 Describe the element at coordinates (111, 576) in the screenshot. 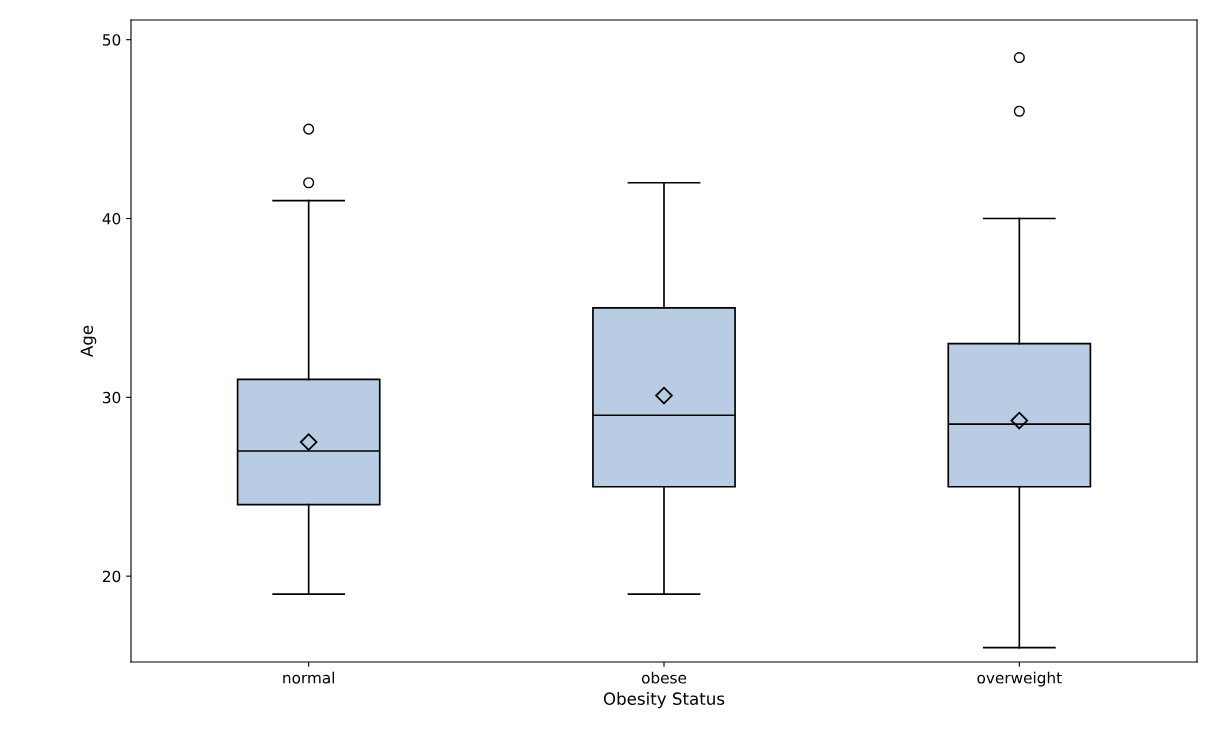

I see `y-tick-label: 20` at that location.